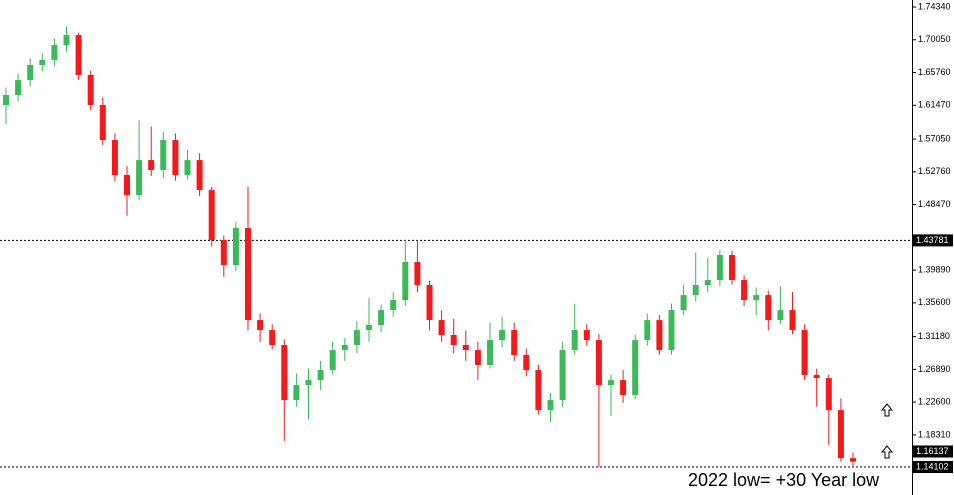 The image size is (954, 495). Describe the element at coordinates (934, 204) in the screenshot. I see `y-tick-label: 1.48470` at that location.